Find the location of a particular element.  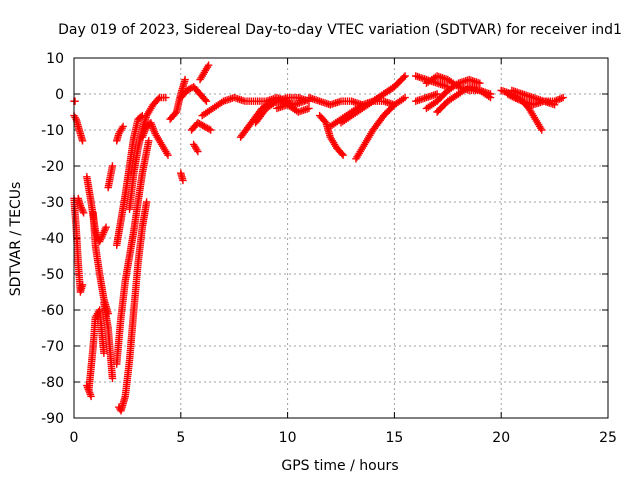

series-arc26 is located at coordinates (293, 108).